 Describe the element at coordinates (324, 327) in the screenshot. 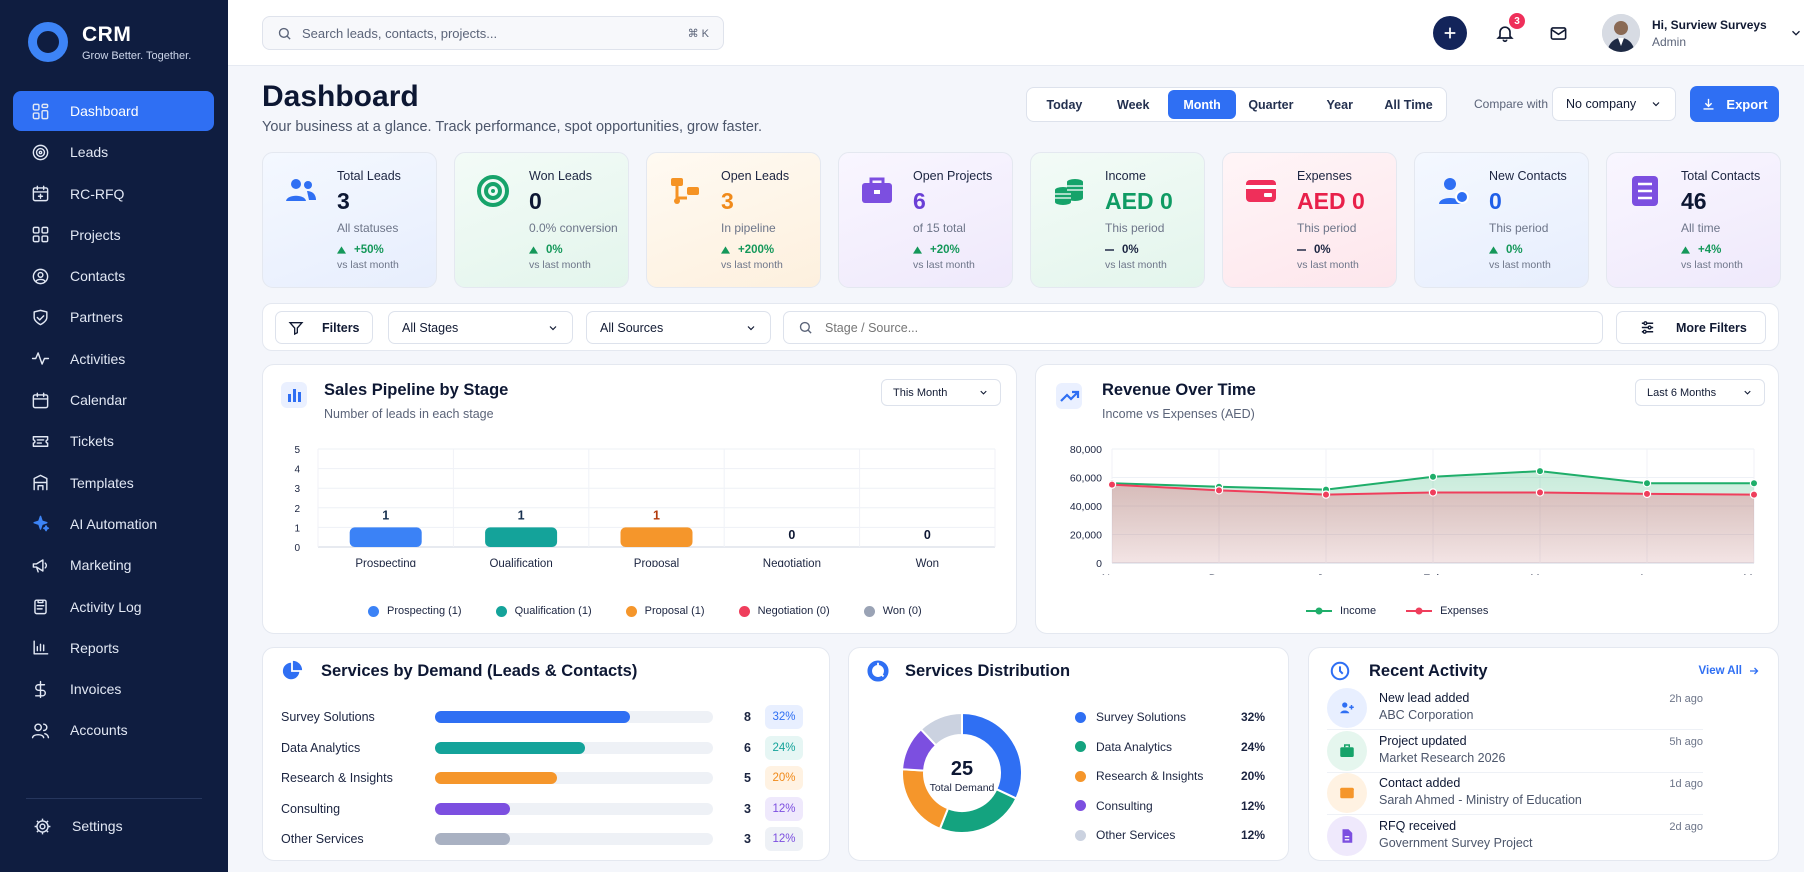

I see `filters-button: Filters` at that location.